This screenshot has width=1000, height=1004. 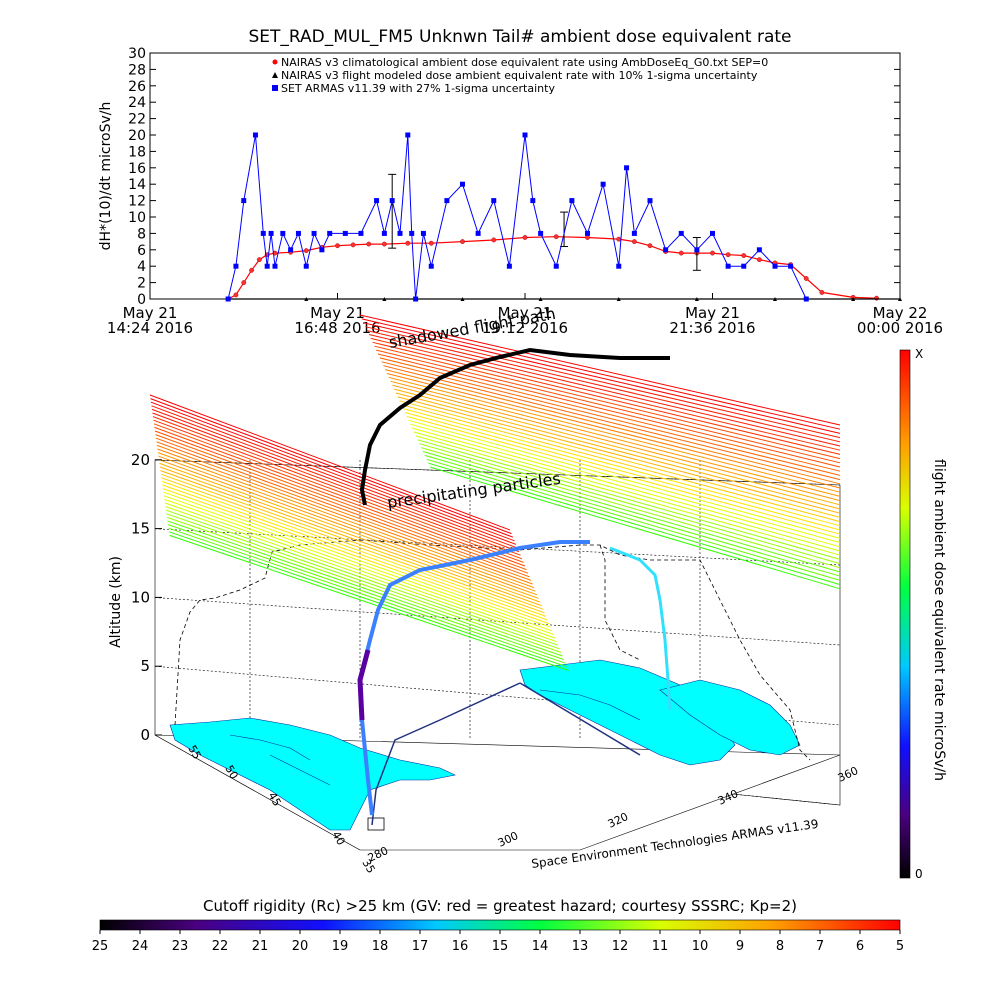 What do you see at coordinates (380, 946) in the screenshot?
I see `colorbar-tick-label: 18` at bounding box center [380, 946].